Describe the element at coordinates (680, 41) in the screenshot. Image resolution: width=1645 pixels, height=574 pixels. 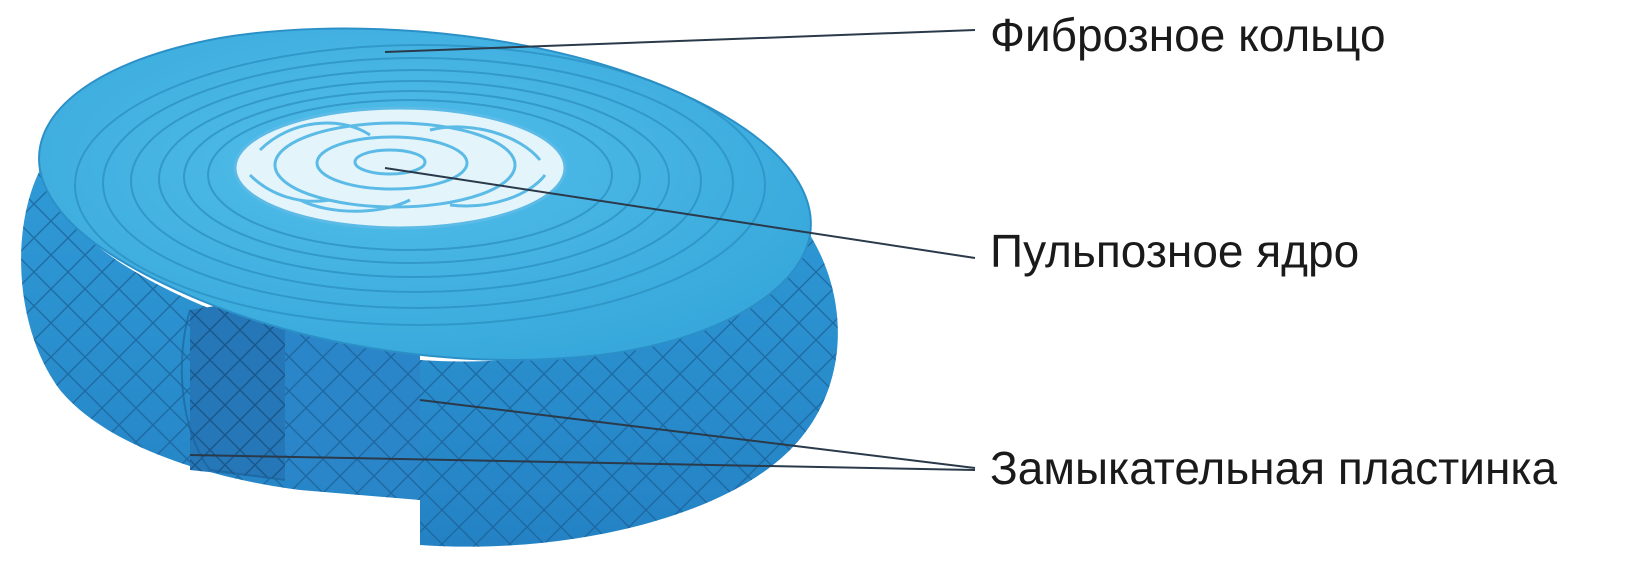
I see `leader-line-annulus` at that location.